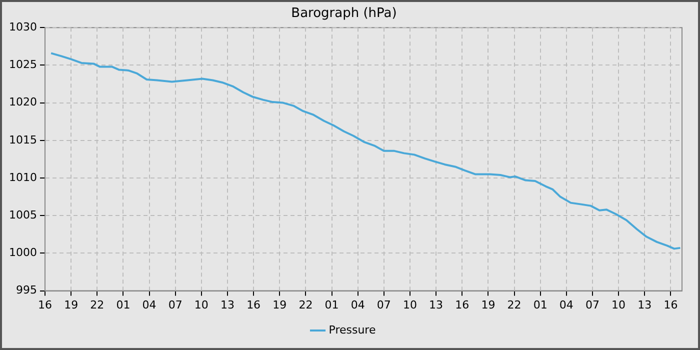 The image size is (700, 350). I want to click on y-tick-label: 1005, so click(22, 215).